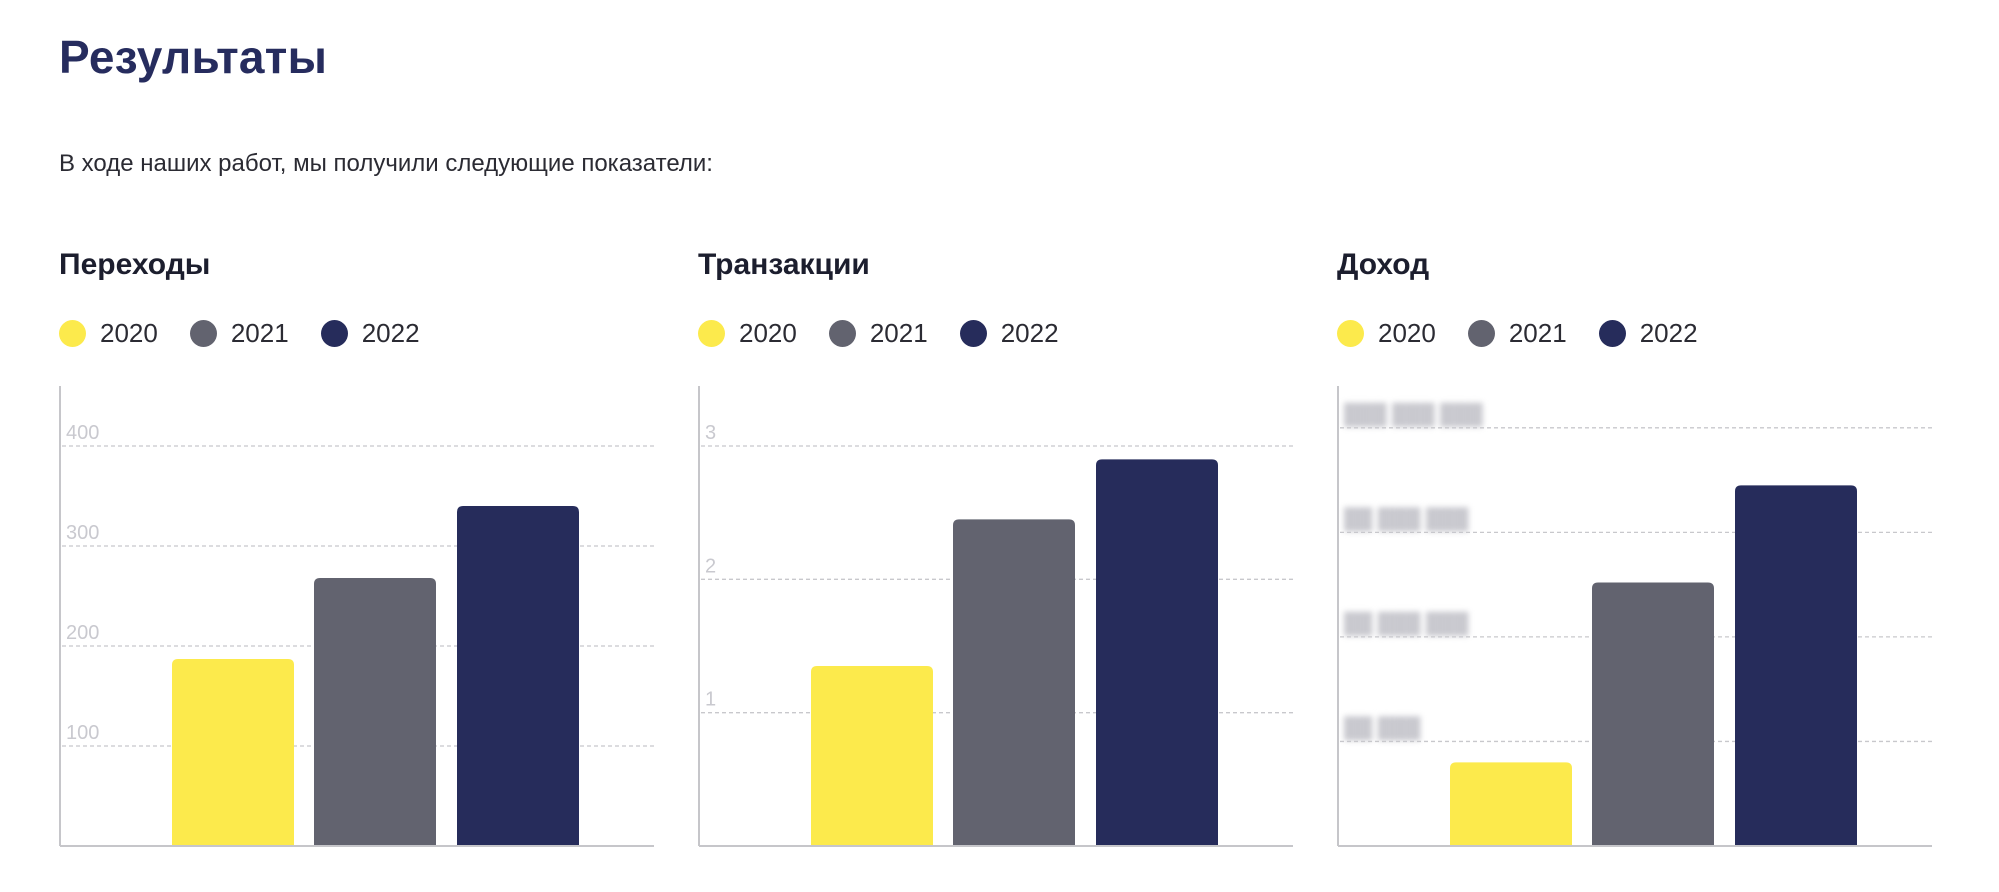  What do you see at coordinates (82, 533) in the screenshot?
I see `y-tick-label: 300` at bounding box center [82, 533].